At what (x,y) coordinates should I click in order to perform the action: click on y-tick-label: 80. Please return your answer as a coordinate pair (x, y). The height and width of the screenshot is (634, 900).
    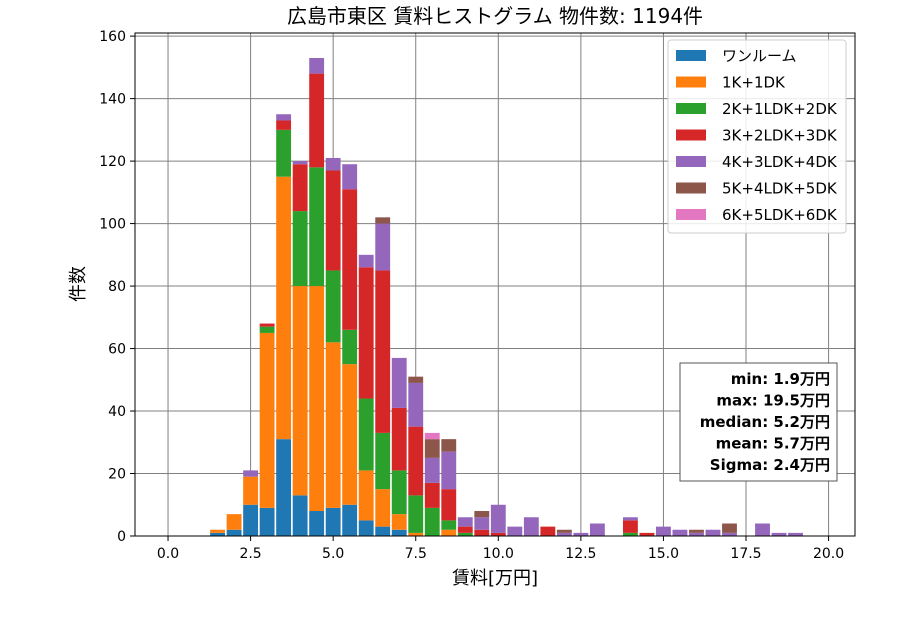
    Looking at the image, I should click on (117, 287).